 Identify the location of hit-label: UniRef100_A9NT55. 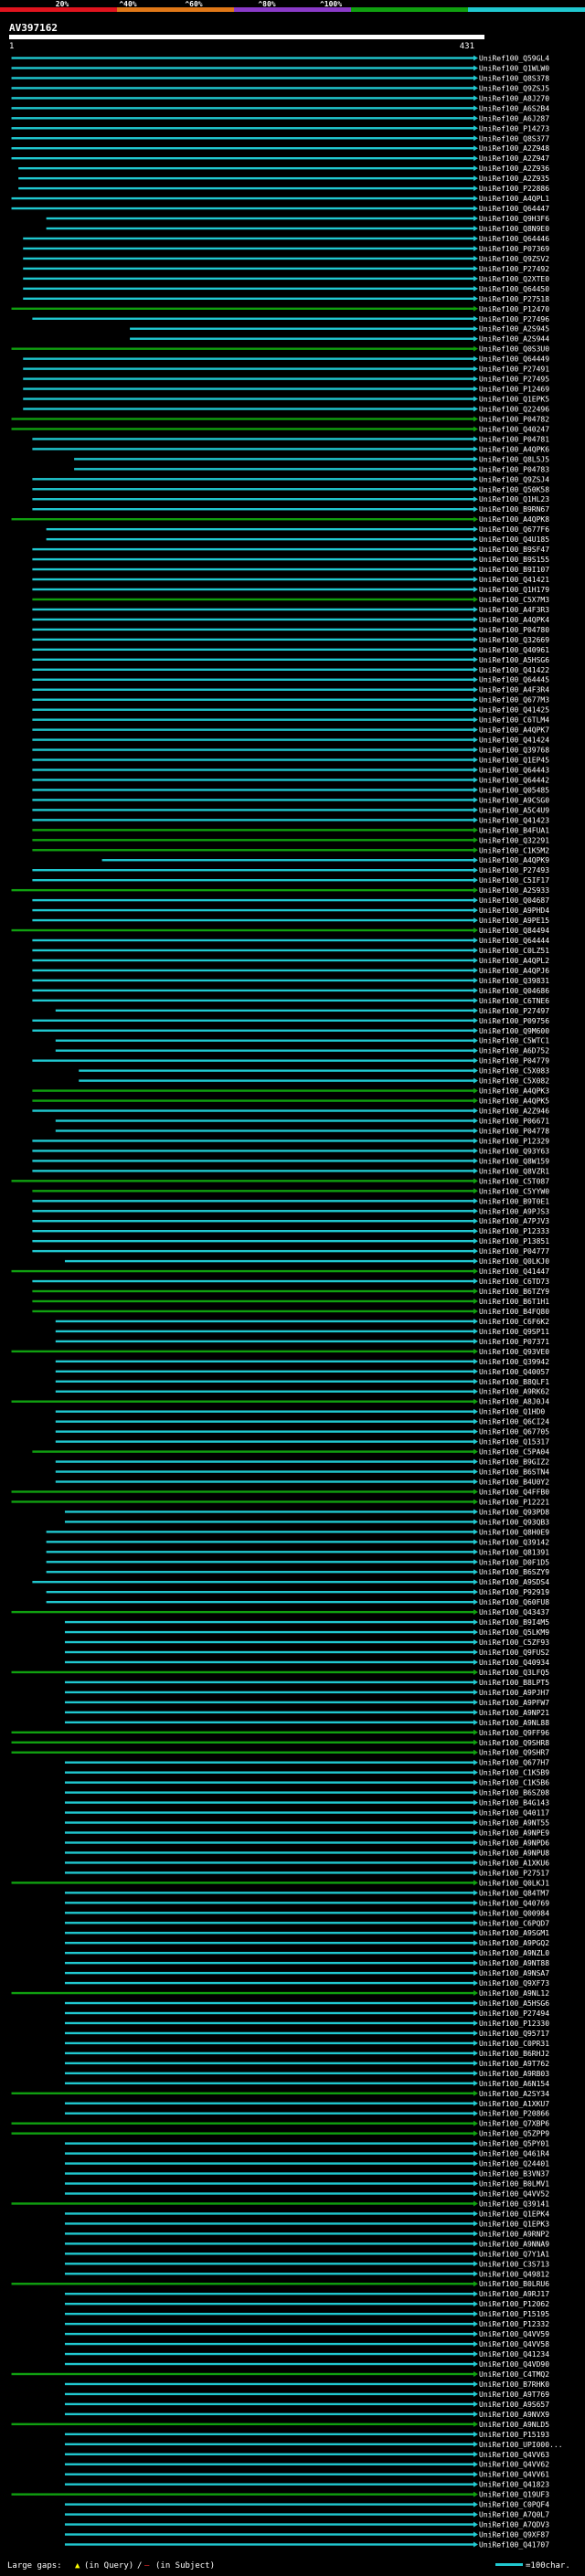
(514, 1823).